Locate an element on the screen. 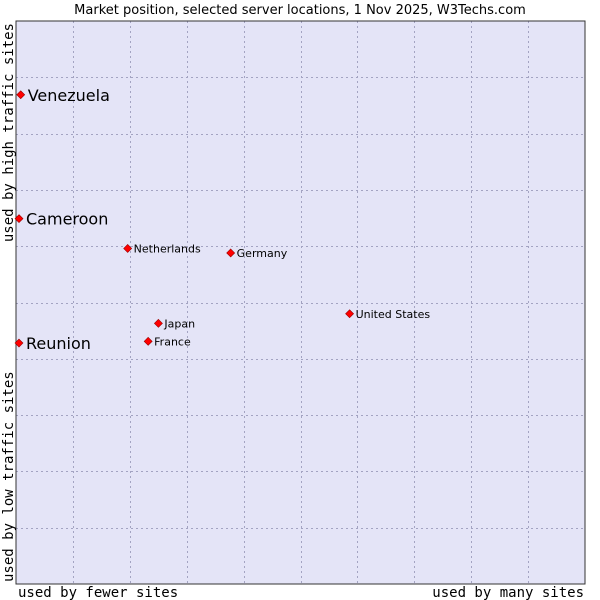  y-axis-label-top: used by high traffic sites is located at coordinates (9, 132).